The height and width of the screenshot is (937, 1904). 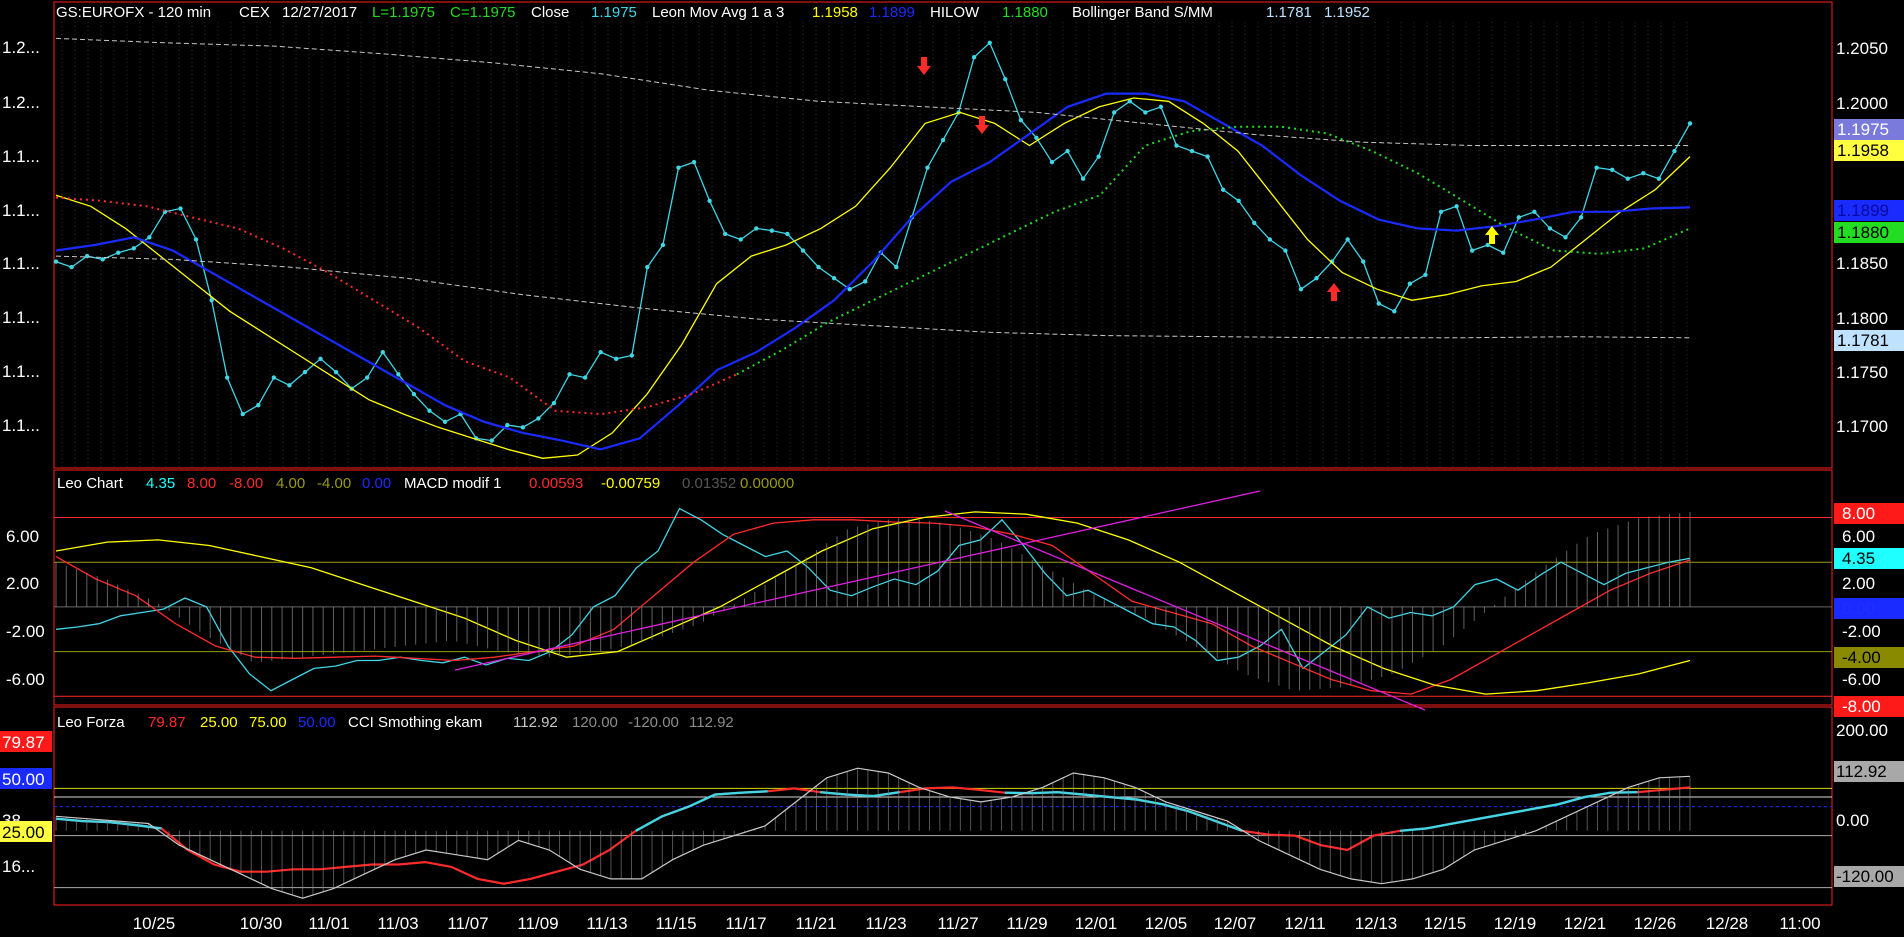 I want to click on cci-value-1: 112.92, so click(x=535, y=722).